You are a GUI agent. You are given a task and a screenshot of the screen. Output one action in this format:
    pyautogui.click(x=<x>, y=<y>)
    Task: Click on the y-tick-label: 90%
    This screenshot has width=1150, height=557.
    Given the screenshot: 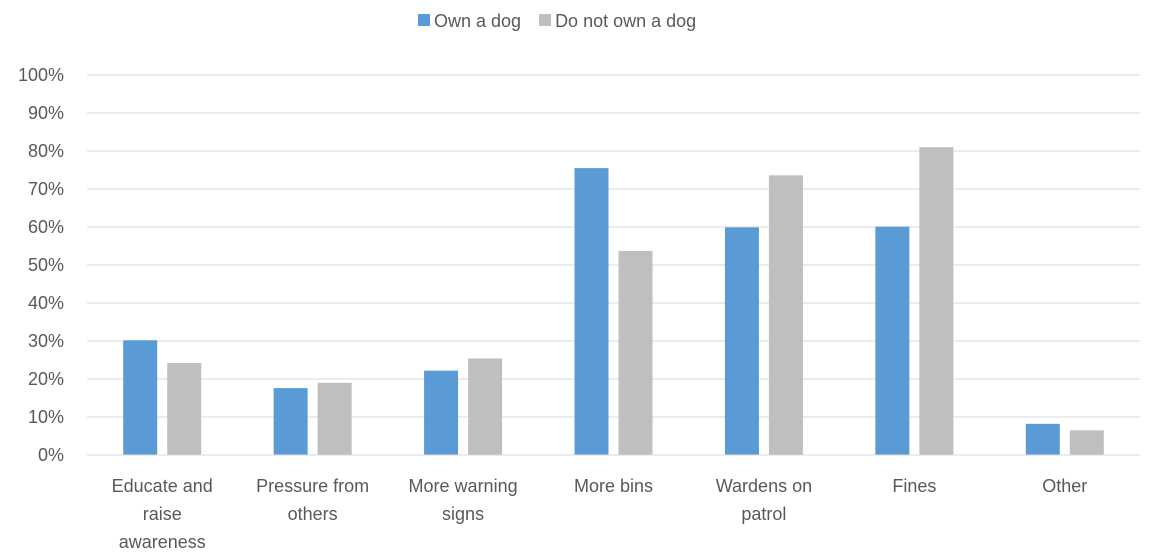 What is the action you would take?
    pyautogui.click(x=46, y=113)
    